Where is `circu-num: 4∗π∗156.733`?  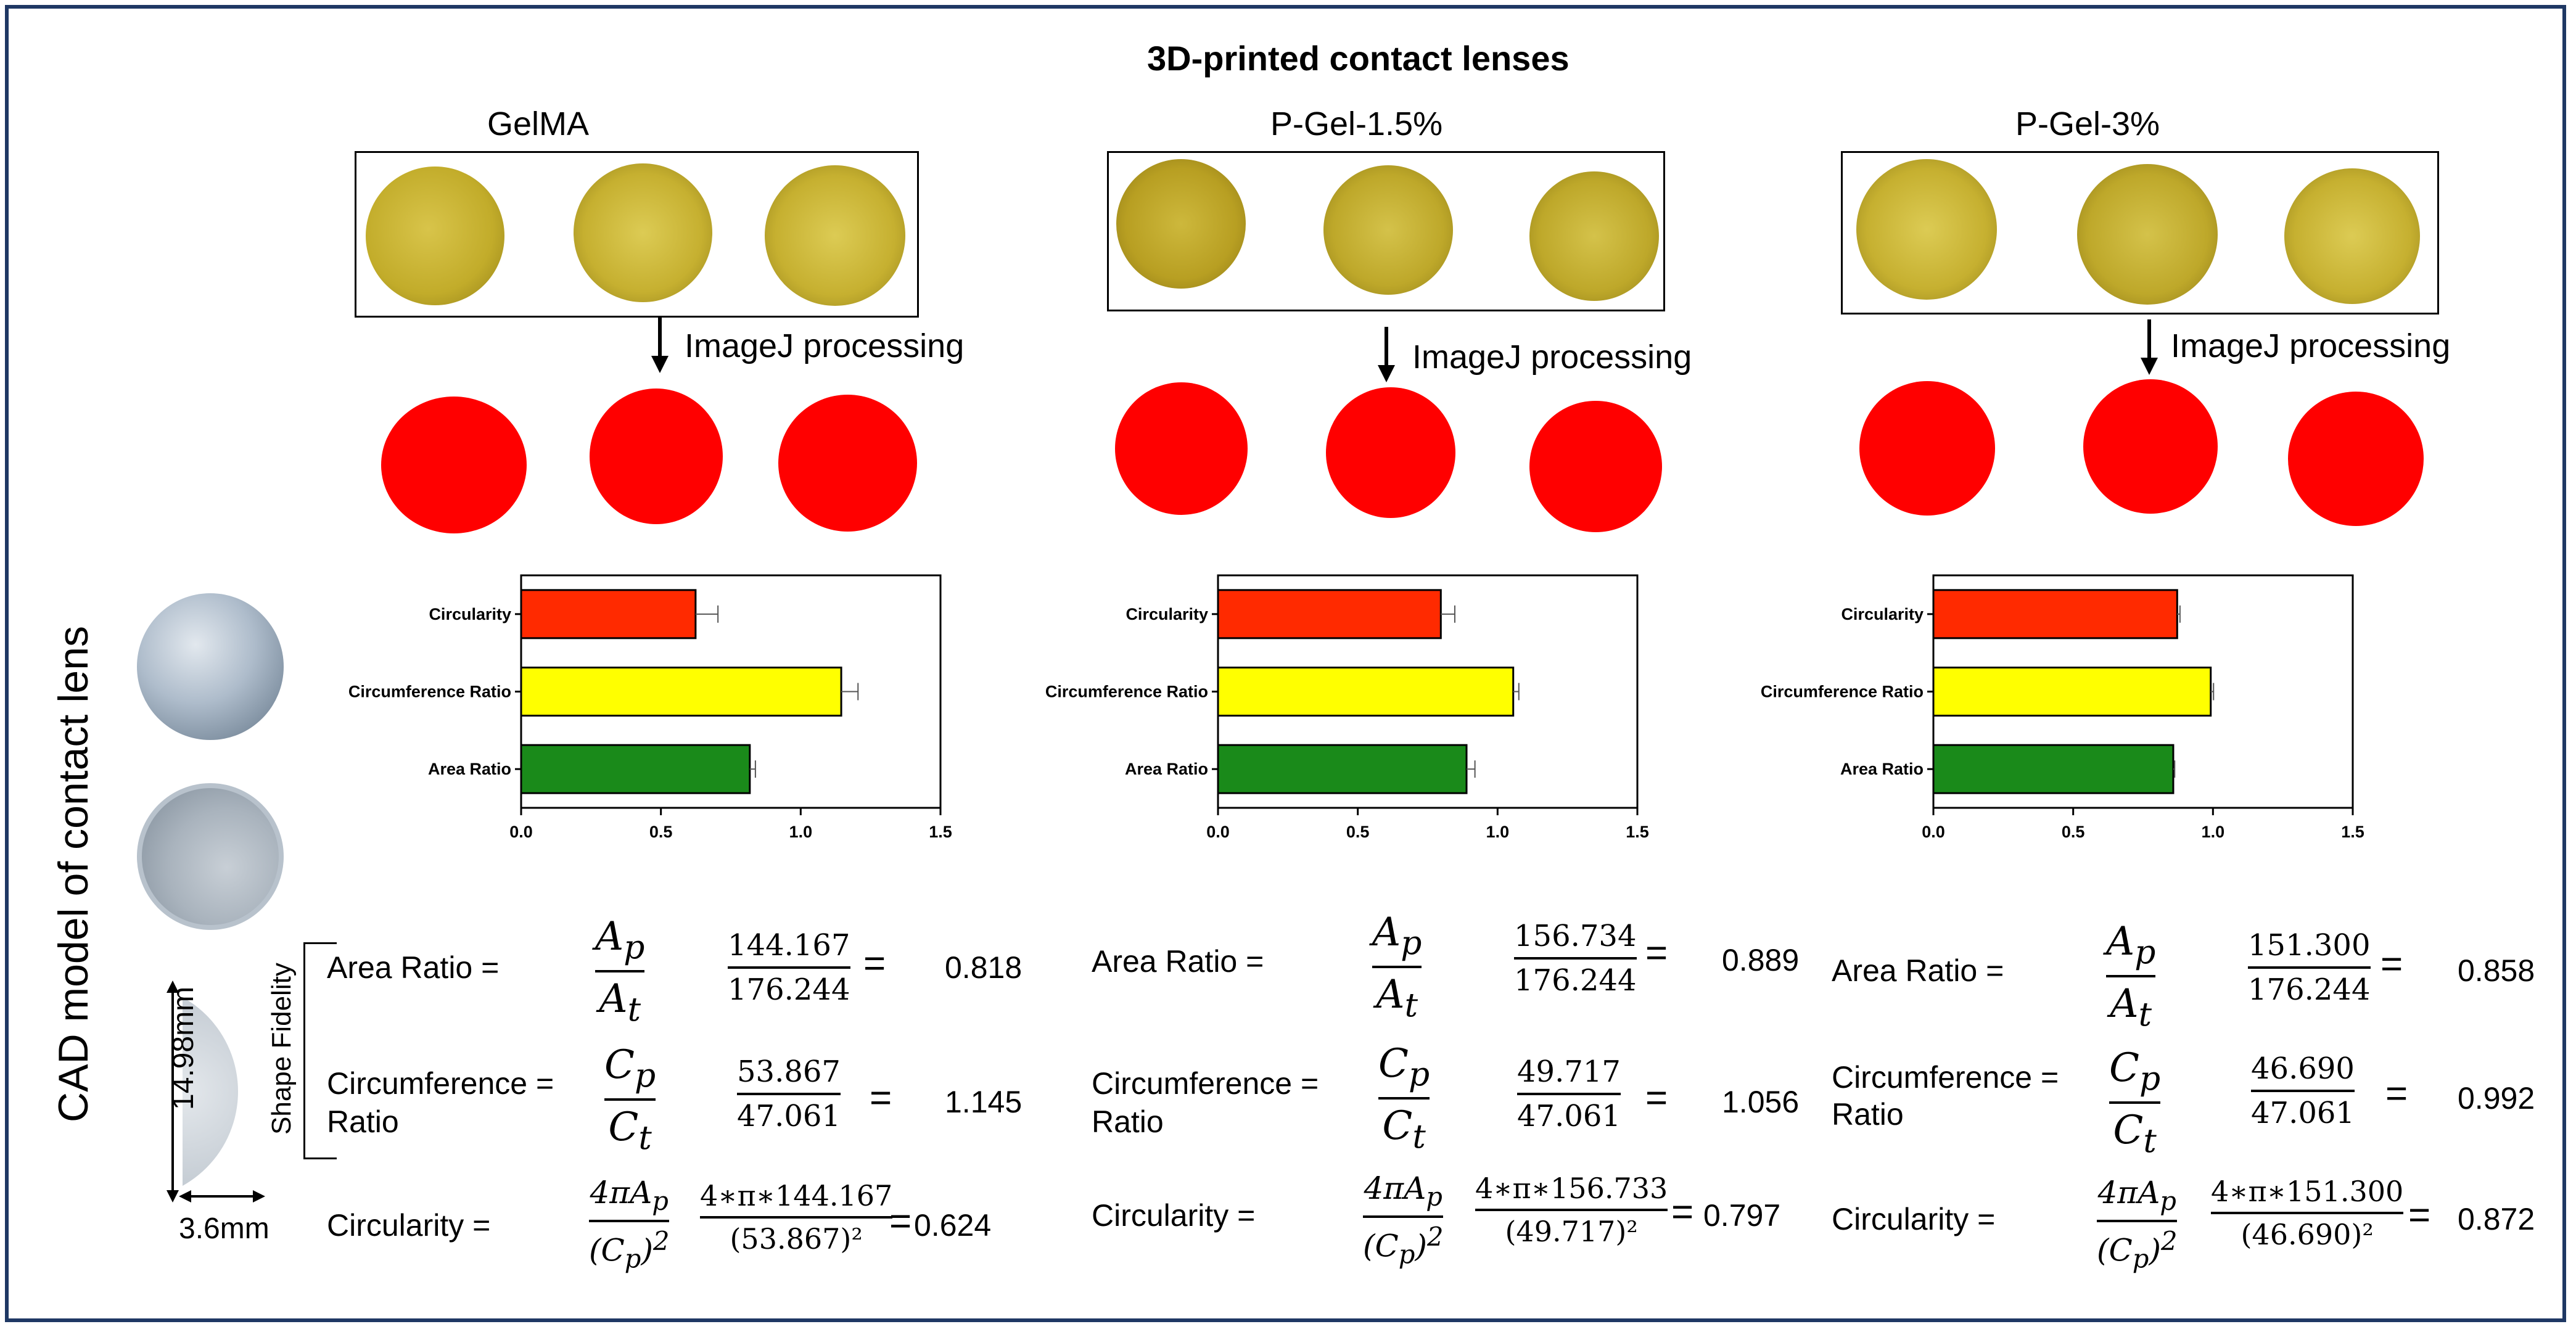
circu-num: 4∗π∗156.733 is located at coordinates (1571, 1188).